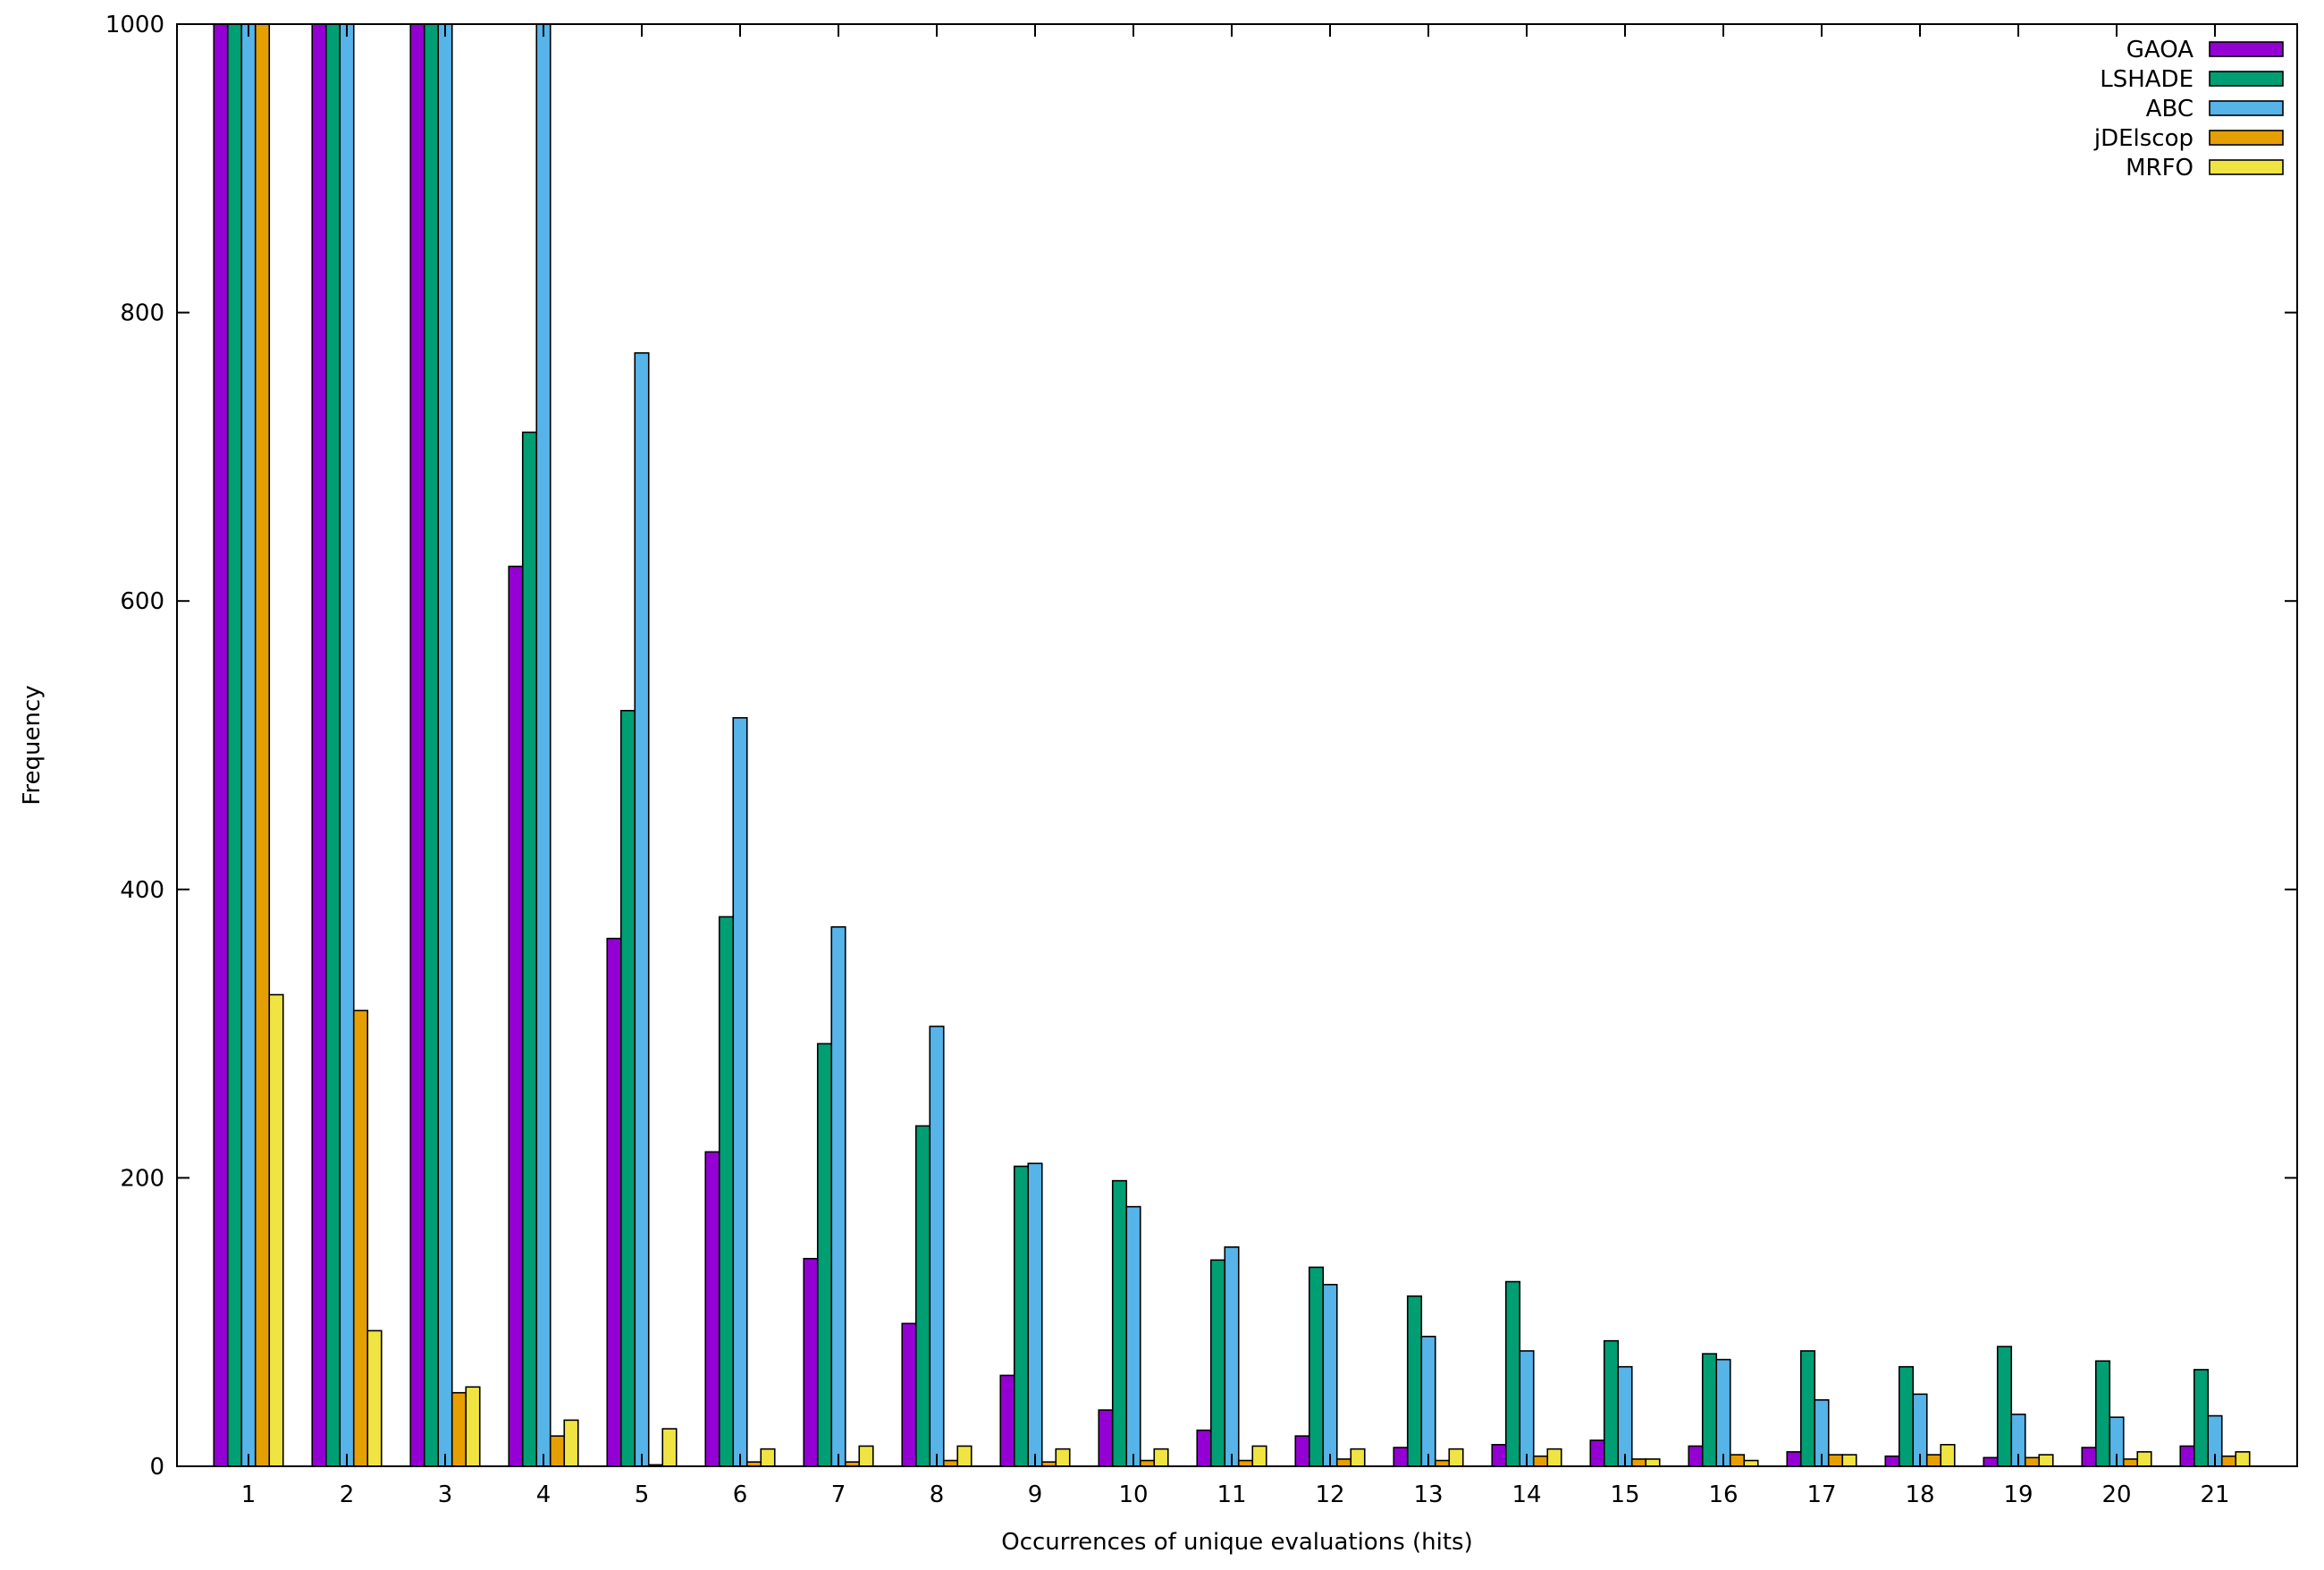 This screenshot has height=1570, width=2324. Describe the element at coordinates (1526, 1494) in the screenshot. I see `x-tick-label: 14` at that location.